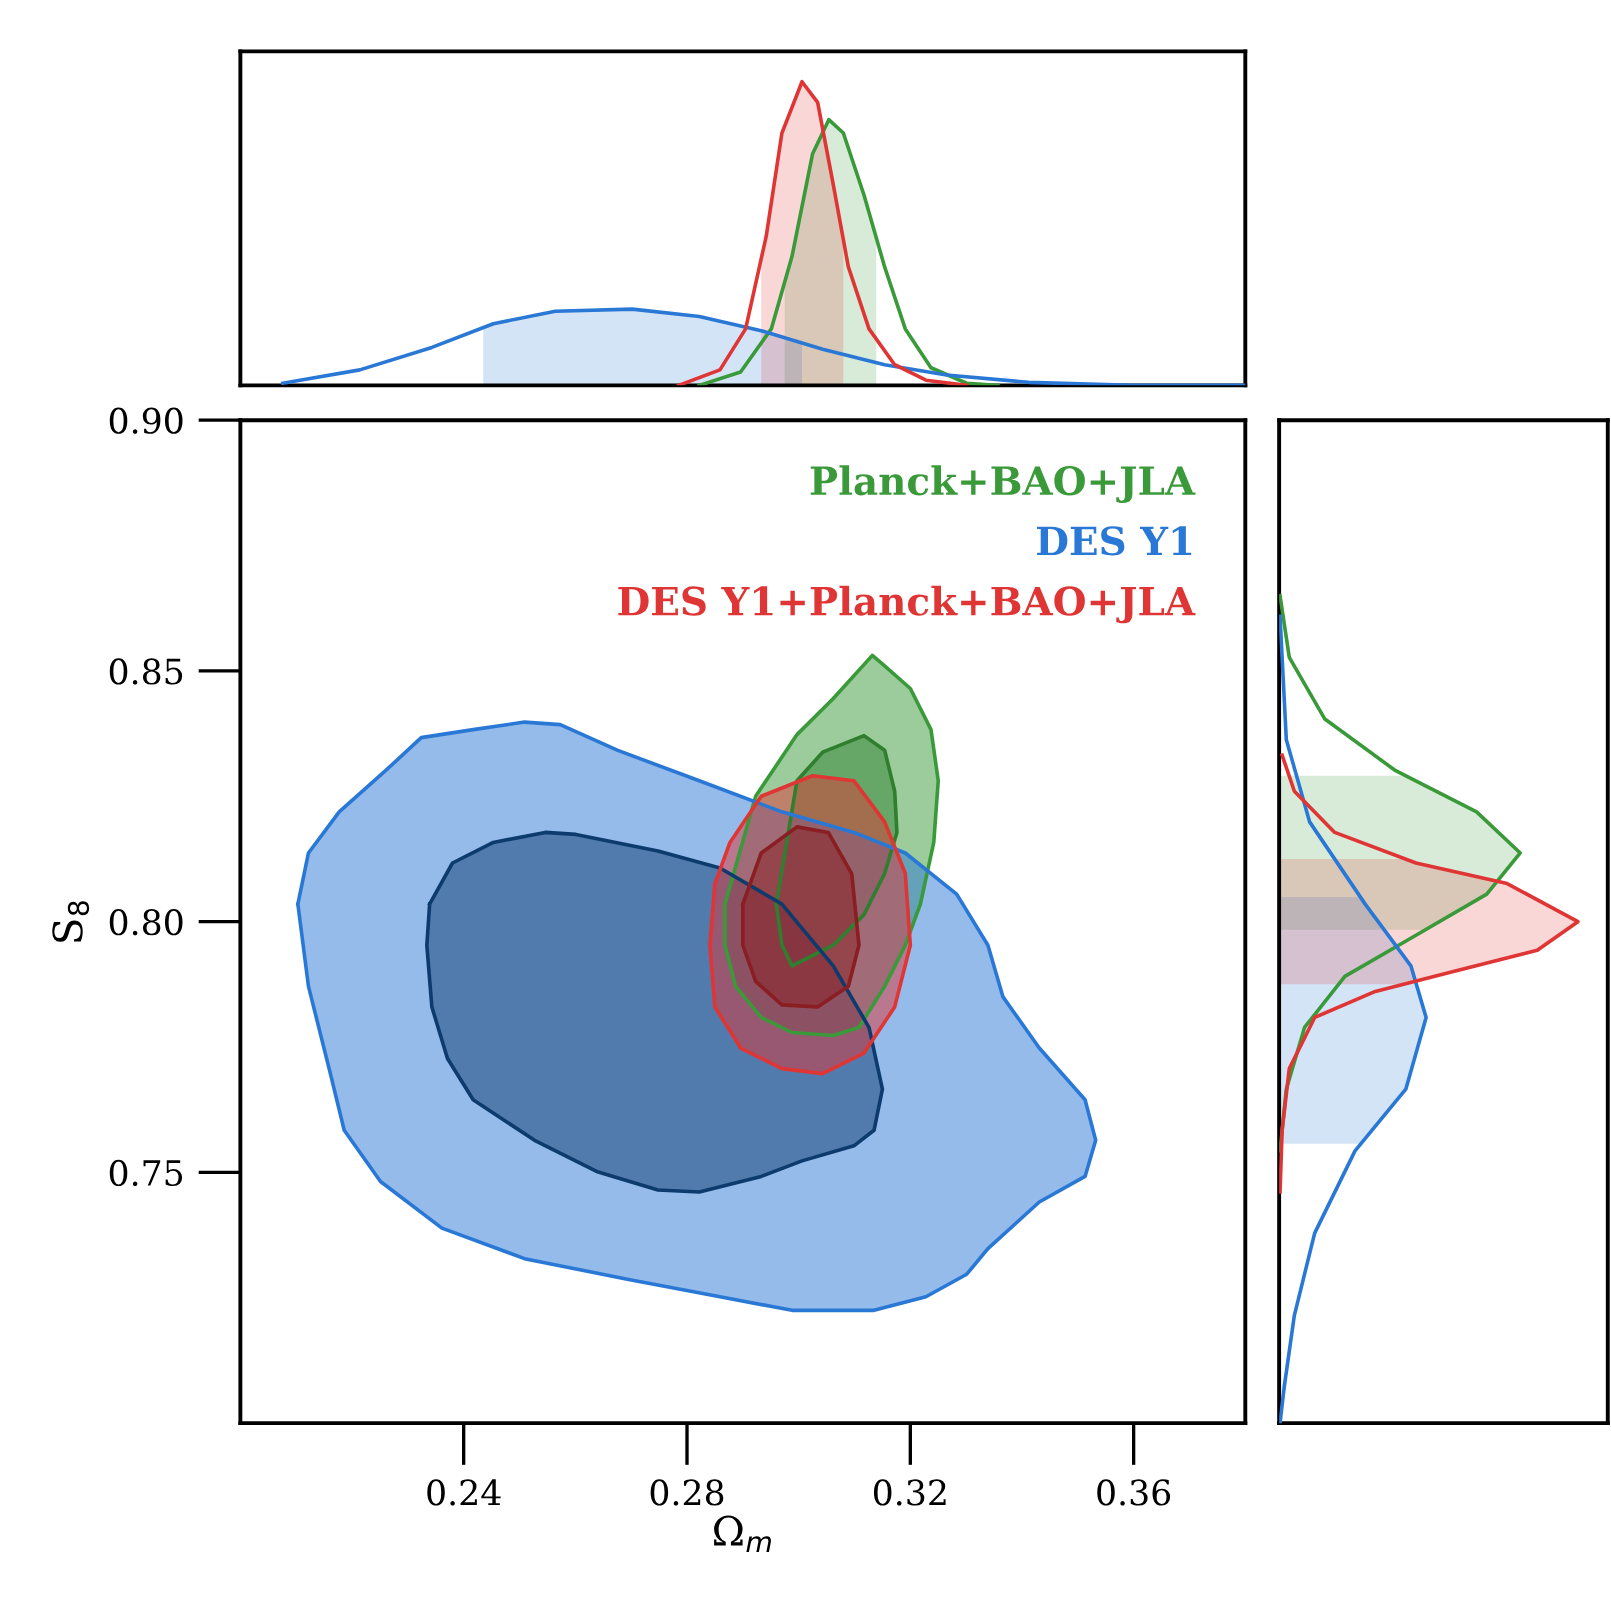 The width and height of the screenshot is (1611, 1605). Describe the element at coordinates (687, 1492) in the screenshot. I see `x-tick-label: 0.28` at that location.